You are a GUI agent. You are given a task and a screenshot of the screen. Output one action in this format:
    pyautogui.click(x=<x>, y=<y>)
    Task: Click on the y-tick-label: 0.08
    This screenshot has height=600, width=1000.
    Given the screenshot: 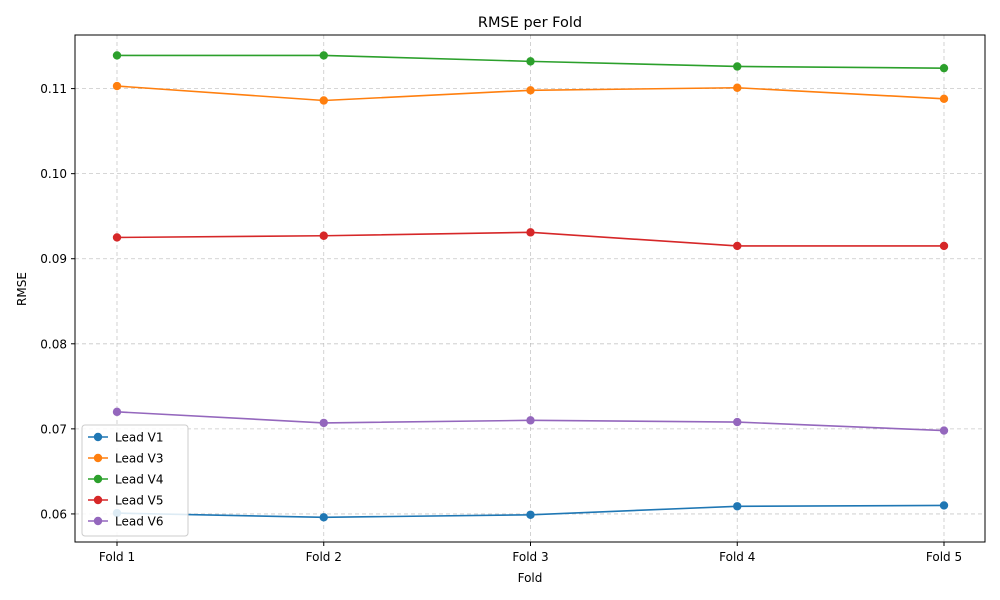 What is the action you would take?
    pyautogui.click(x=53, y=344)
    